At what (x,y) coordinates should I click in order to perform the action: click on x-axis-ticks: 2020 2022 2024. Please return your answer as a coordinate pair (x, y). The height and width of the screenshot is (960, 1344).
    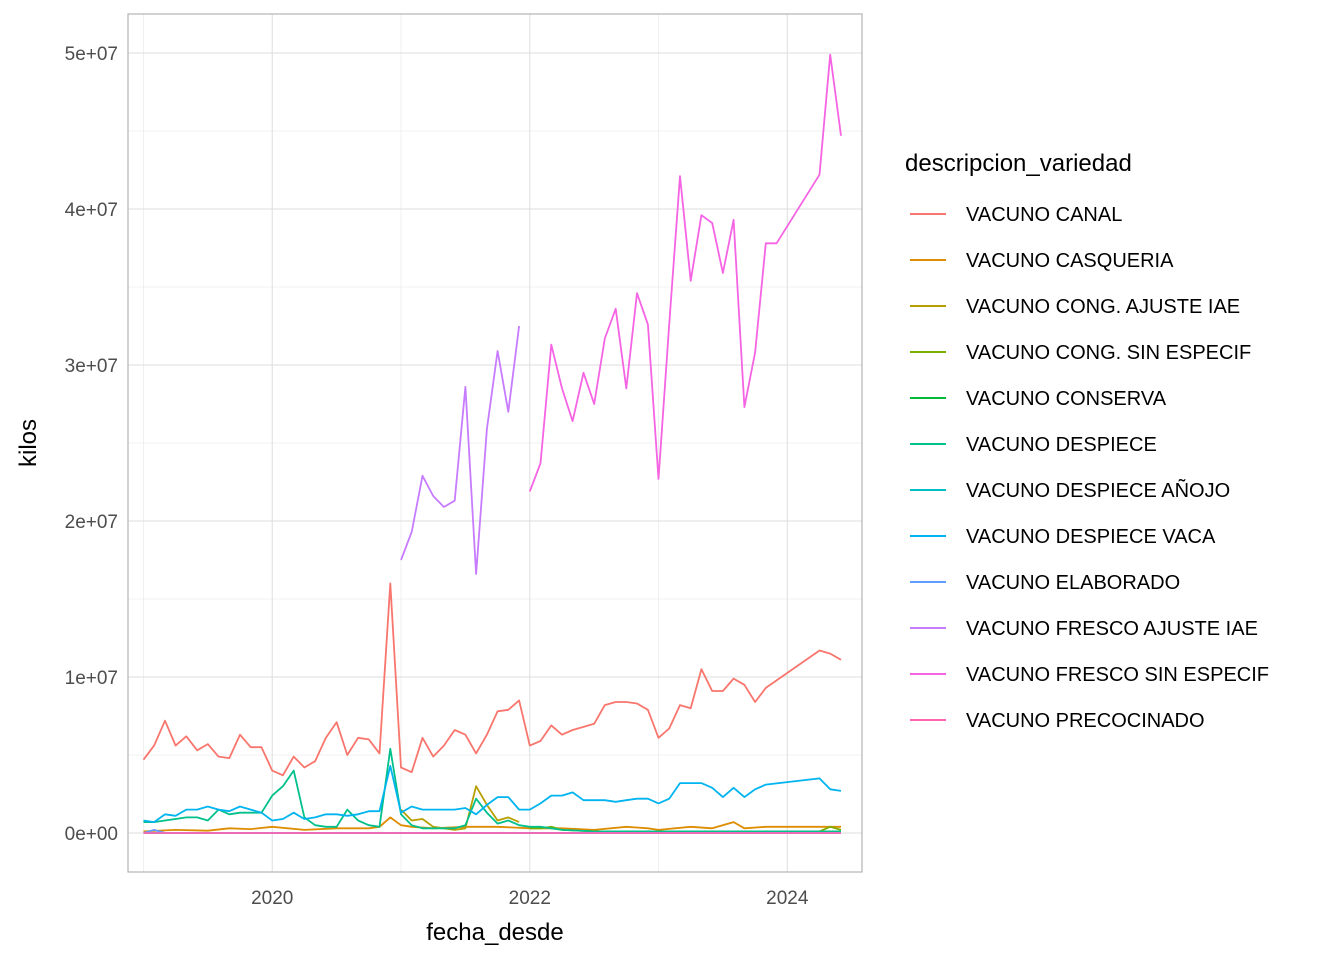
    Looking at the image, I should click on (530, 898).